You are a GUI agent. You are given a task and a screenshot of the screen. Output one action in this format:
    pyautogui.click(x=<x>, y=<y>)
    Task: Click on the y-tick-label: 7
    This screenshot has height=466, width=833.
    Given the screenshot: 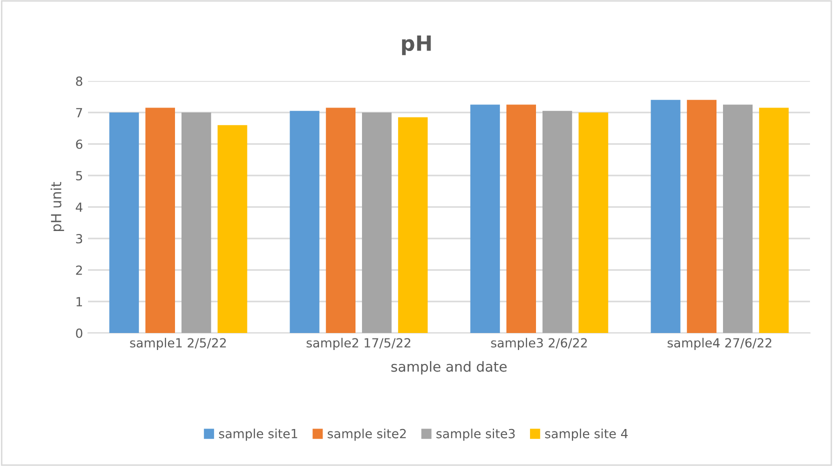 What is the action you would take?
    pyautogui.click(x=79, y=113)
    